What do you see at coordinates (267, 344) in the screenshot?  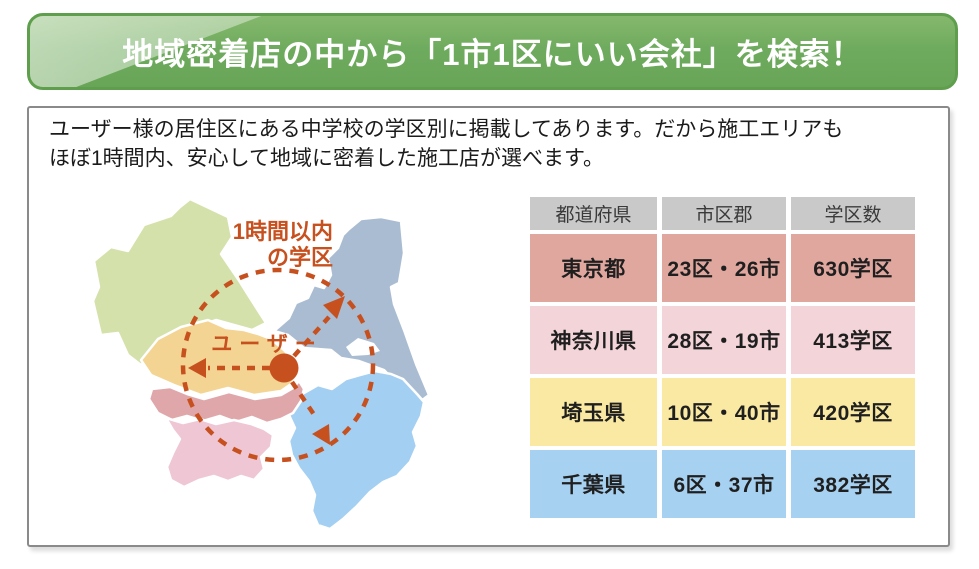 I see `user-label: ユーザー` at bounding box center [267, 344].